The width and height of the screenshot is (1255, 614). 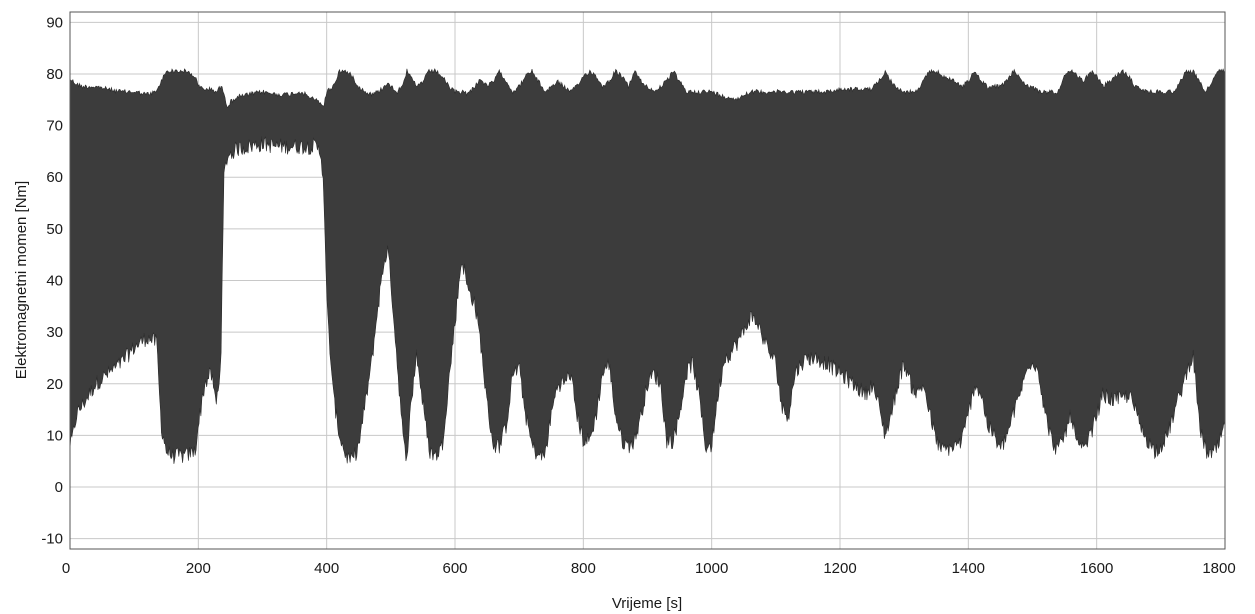 What do you see at coordinates (54, 22) in the screenshot?
I see `y-tick-label: 90` at bounding box center [54, 22].